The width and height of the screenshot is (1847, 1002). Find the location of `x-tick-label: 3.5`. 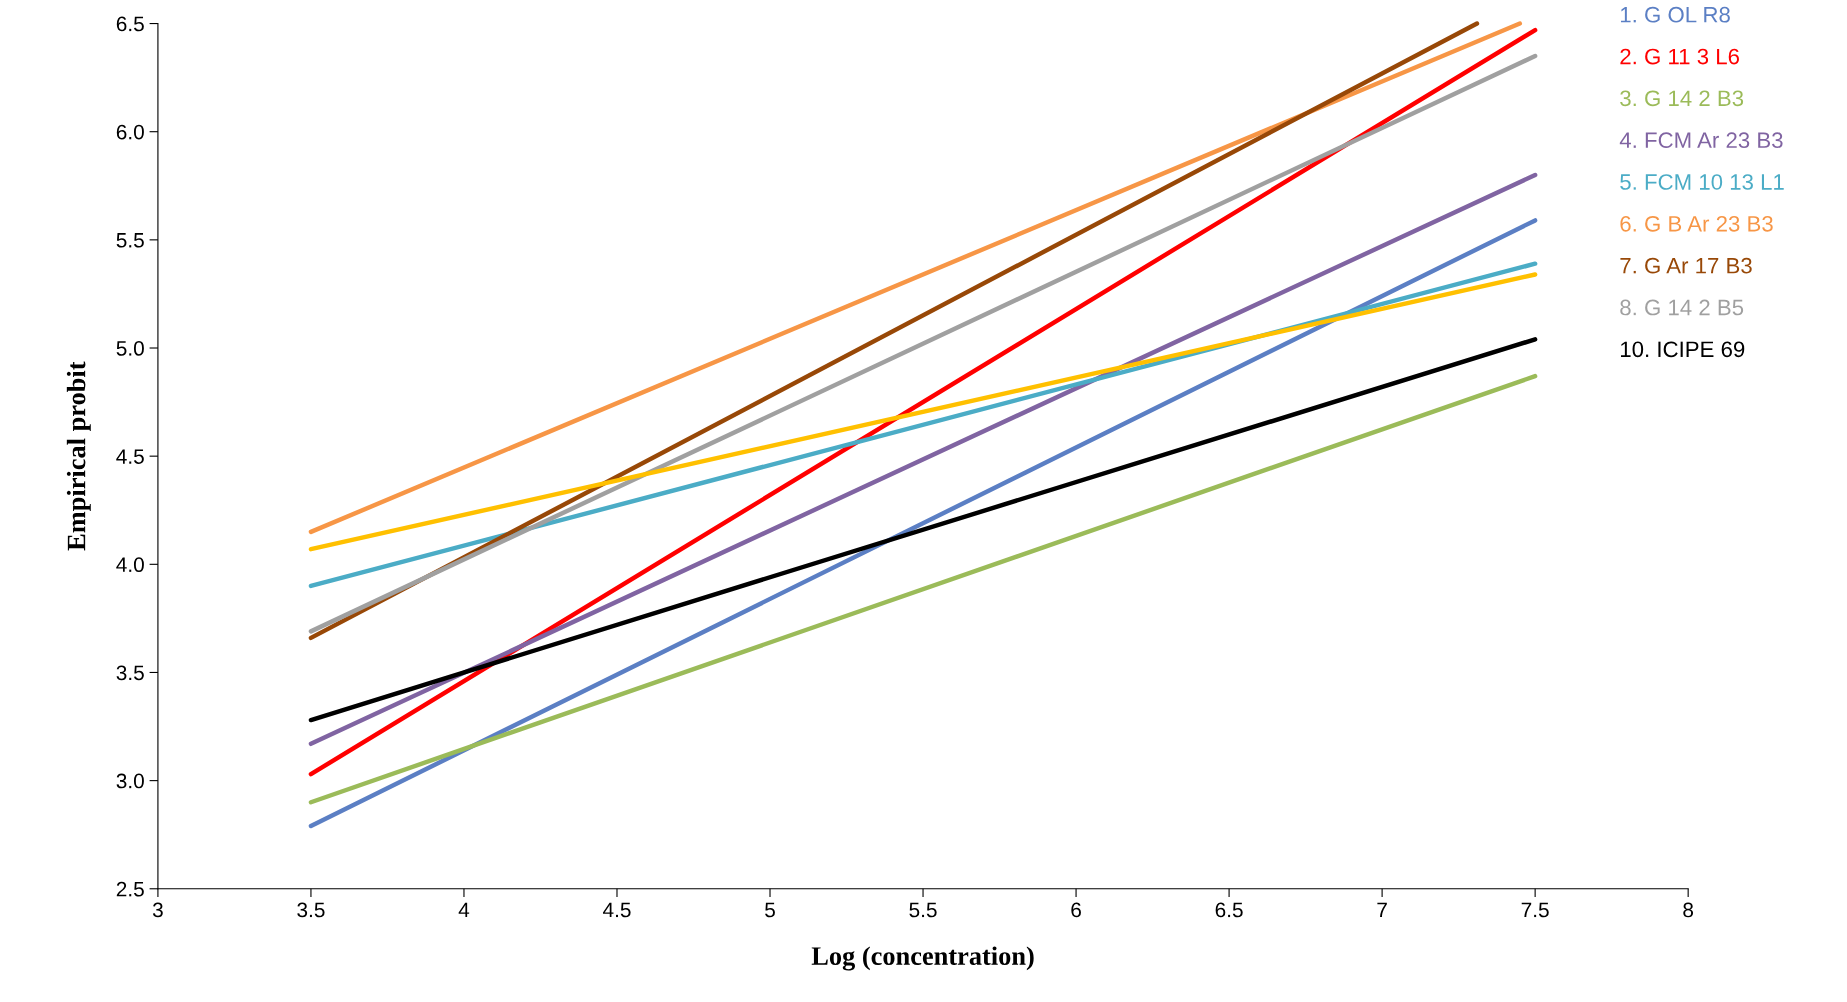

x-tick-label: 3.5 is located at coordinates (311, 910).